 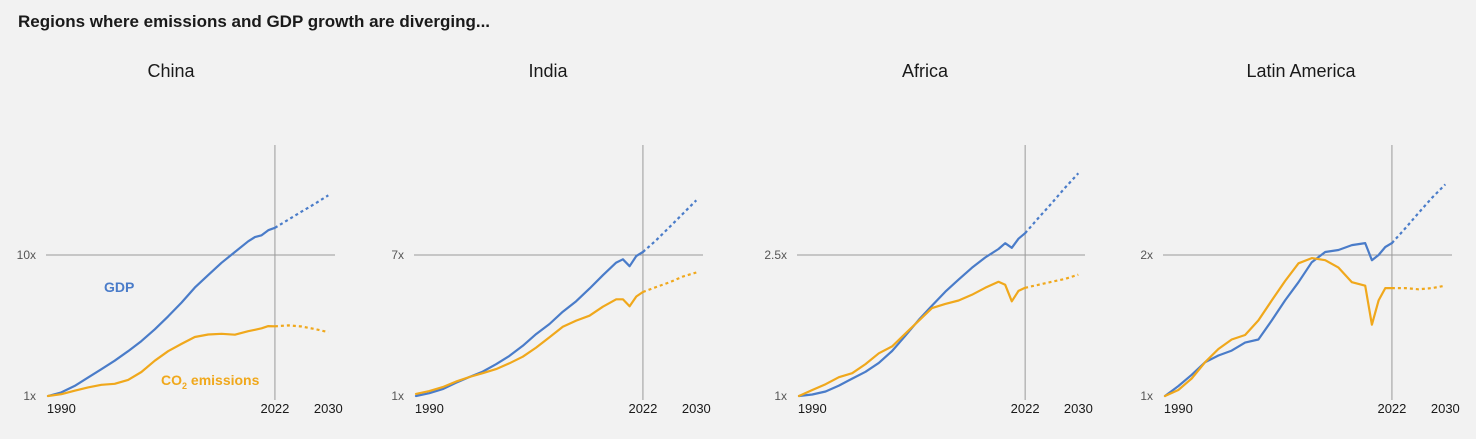 What do you see at coordinates (775, 255) in the screenshot?
I see `y-tick-label: 2.5x` at bounding box center [775, 255].